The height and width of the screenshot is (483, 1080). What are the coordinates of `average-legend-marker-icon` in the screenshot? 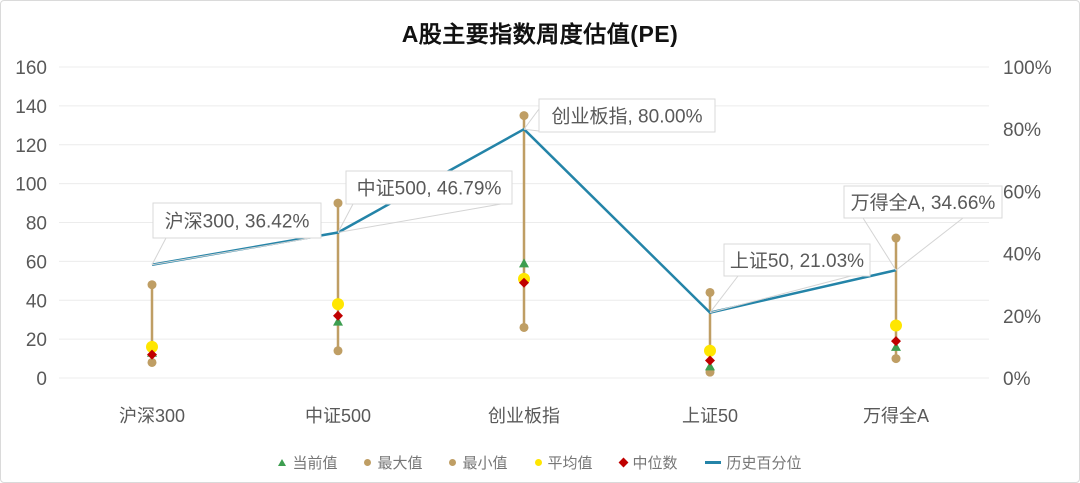 It's located at (538, 462).